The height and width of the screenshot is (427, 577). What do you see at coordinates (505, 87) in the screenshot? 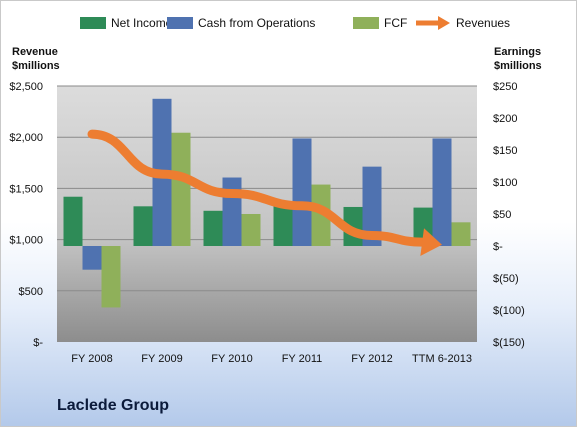
I see `right-tick-label: $250` at bounding box center [505, 87].